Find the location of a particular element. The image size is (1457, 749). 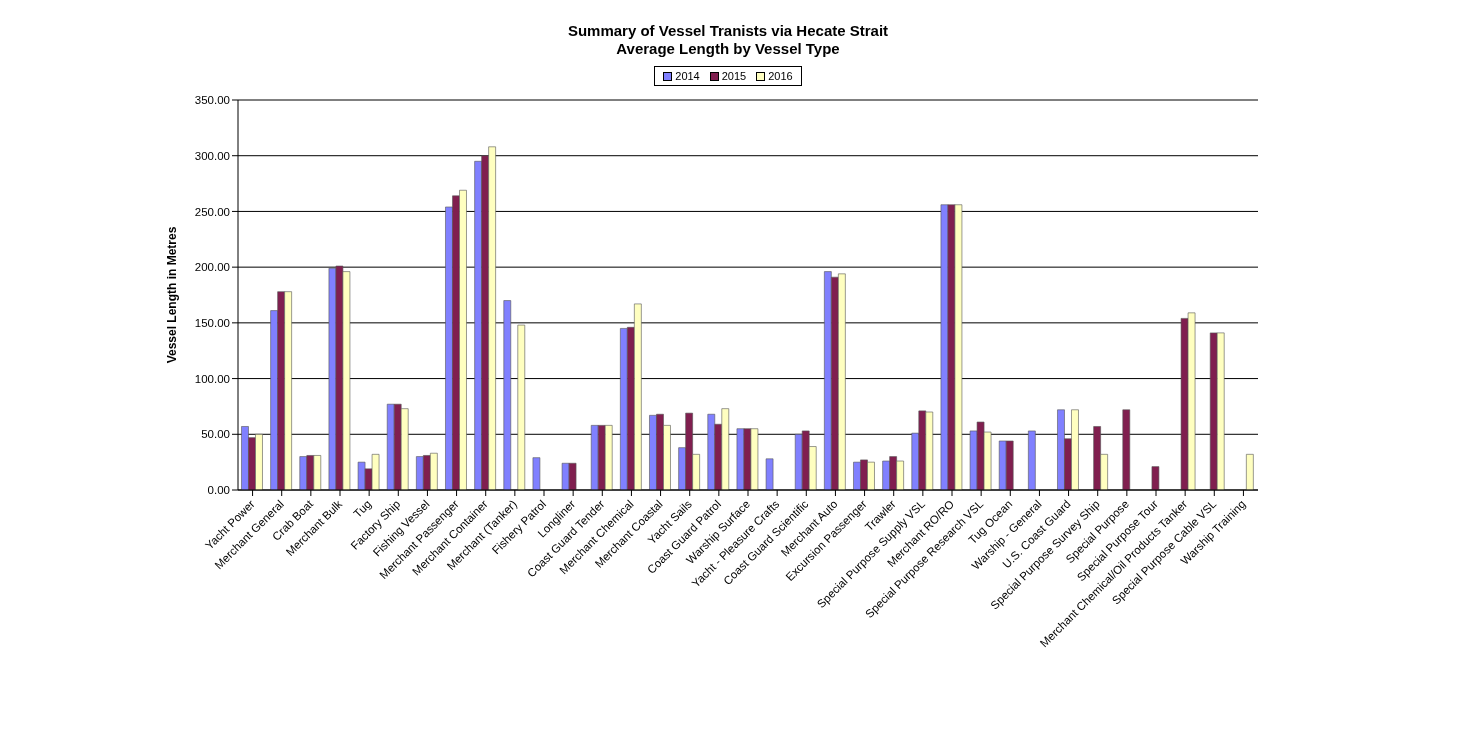

chart-title: Summary of Vessel Tranists via Hecate Strait is located at coordinates (728, 31).